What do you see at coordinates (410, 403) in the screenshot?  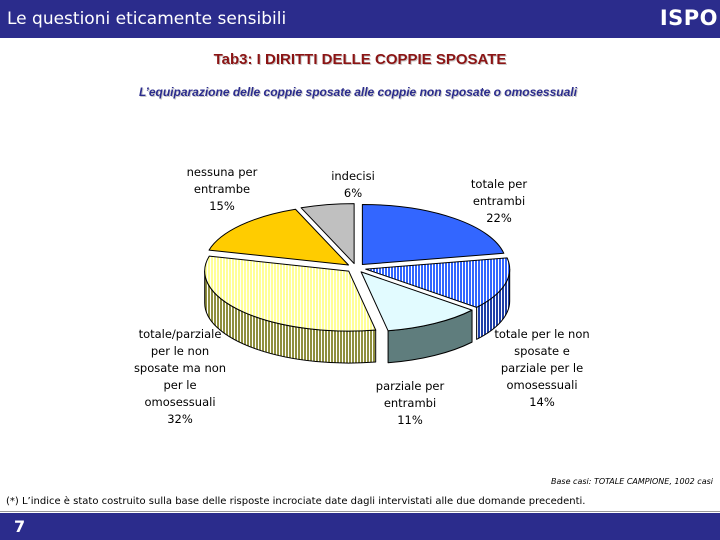 I see `slice-label-2: parziale per entrambi 11%` at bounding box center [410, 403].